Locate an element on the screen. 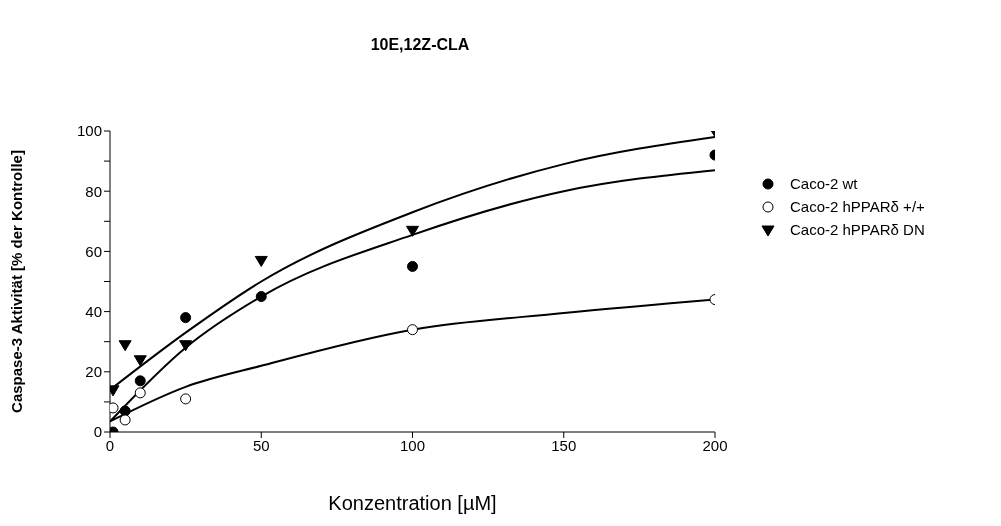 The height and width of the screenshot is (526, 1001). x-tick-label: 0 is located at coordinates (110, 445).